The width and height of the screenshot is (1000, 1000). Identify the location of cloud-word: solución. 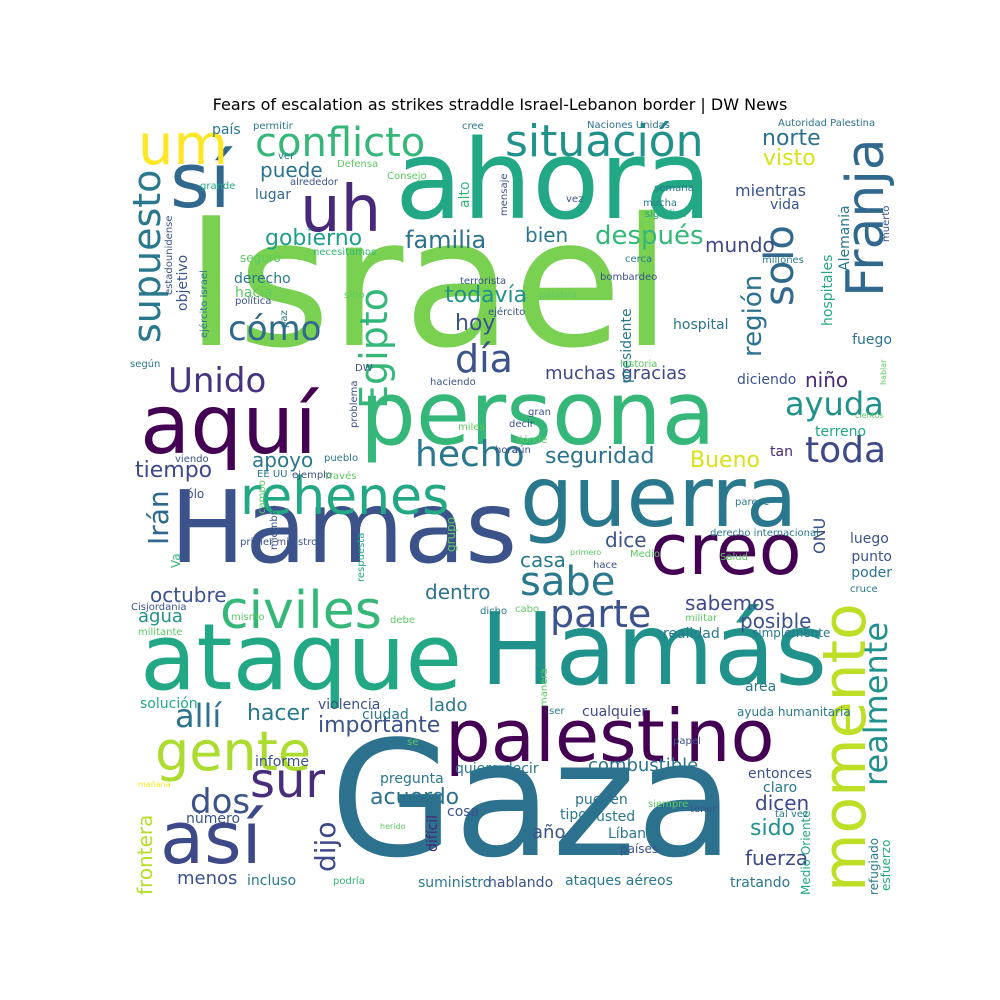
(169, 704).